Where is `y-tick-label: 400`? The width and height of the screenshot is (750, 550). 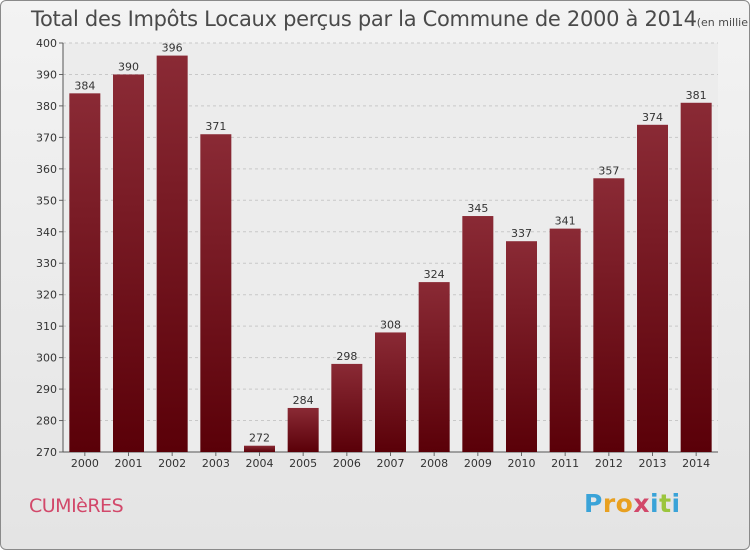
y-tick-label: 400 is located at coordinates (46, 43).